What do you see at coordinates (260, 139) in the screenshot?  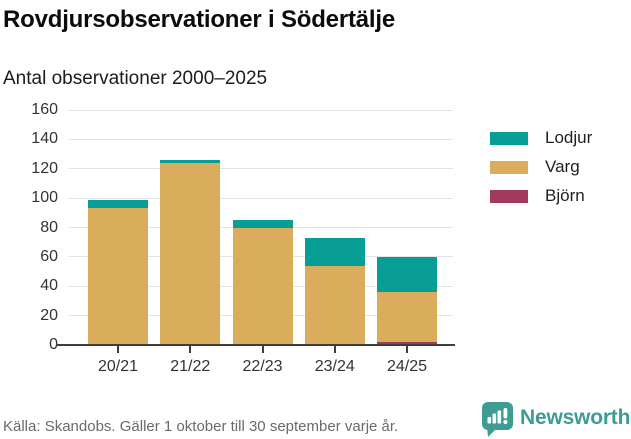 I see `gridline-y140` at bounding box center [260, 139].